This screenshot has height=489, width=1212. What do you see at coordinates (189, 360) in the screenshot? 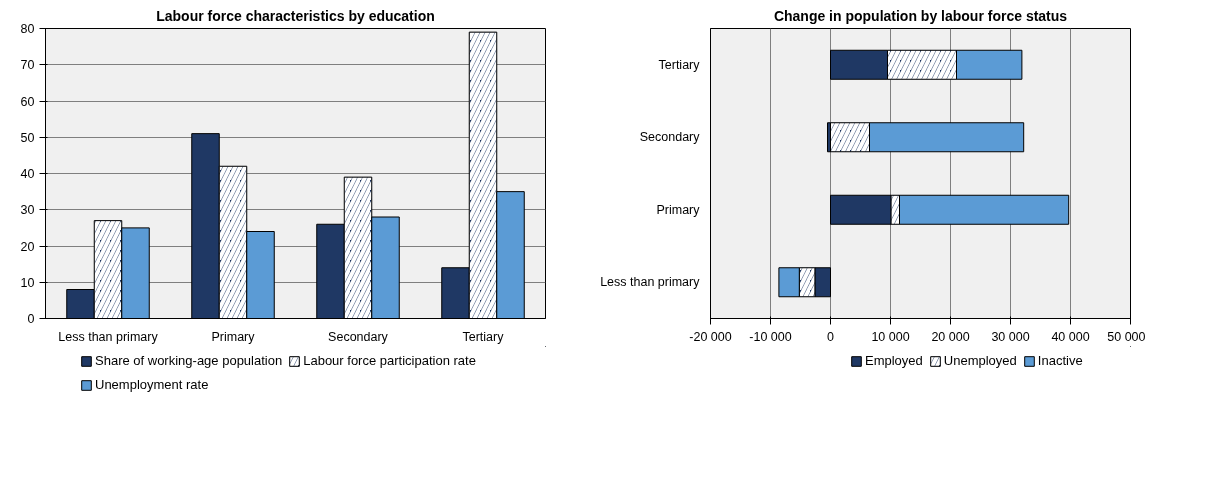
I see `legend-label: Share of working-age population` at bounding box center [189, 360].